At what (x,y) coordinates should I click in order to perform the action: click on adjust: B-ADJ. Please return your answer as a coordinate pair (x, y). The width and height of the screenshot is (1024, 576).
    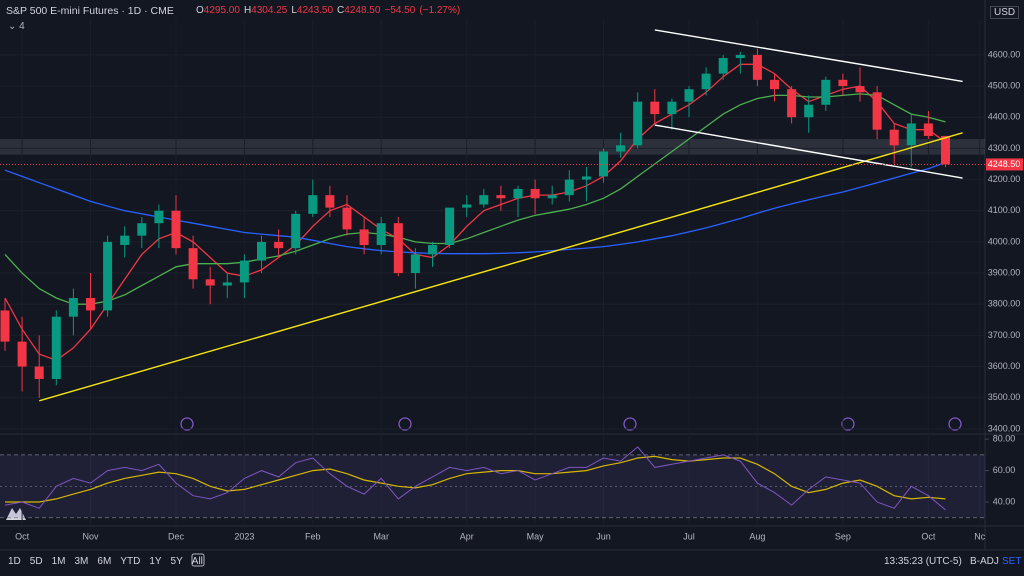
    Looking at the image, I should click on (984, 561).